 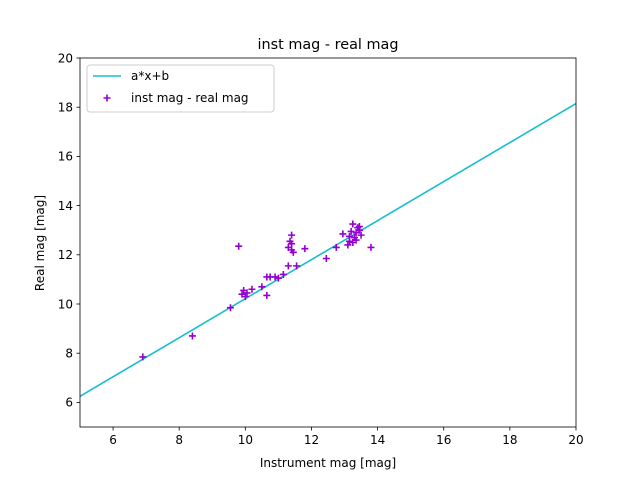 I want to click on y-tick-label: 10, so click(x=65, y=304).